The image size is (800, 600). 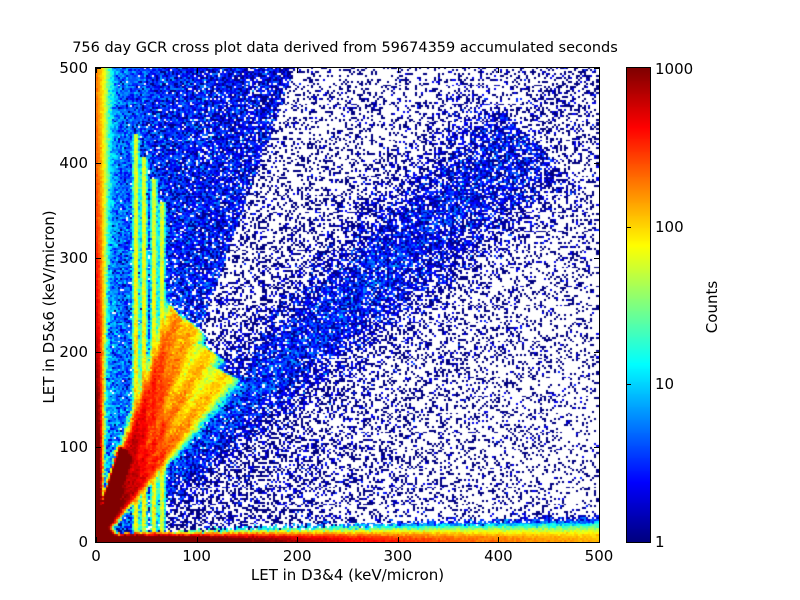 What do you see at coordinates (83, 542) in the screenshot?
I see `y-tick-label-0: 0` at bounding box center [83, 542].